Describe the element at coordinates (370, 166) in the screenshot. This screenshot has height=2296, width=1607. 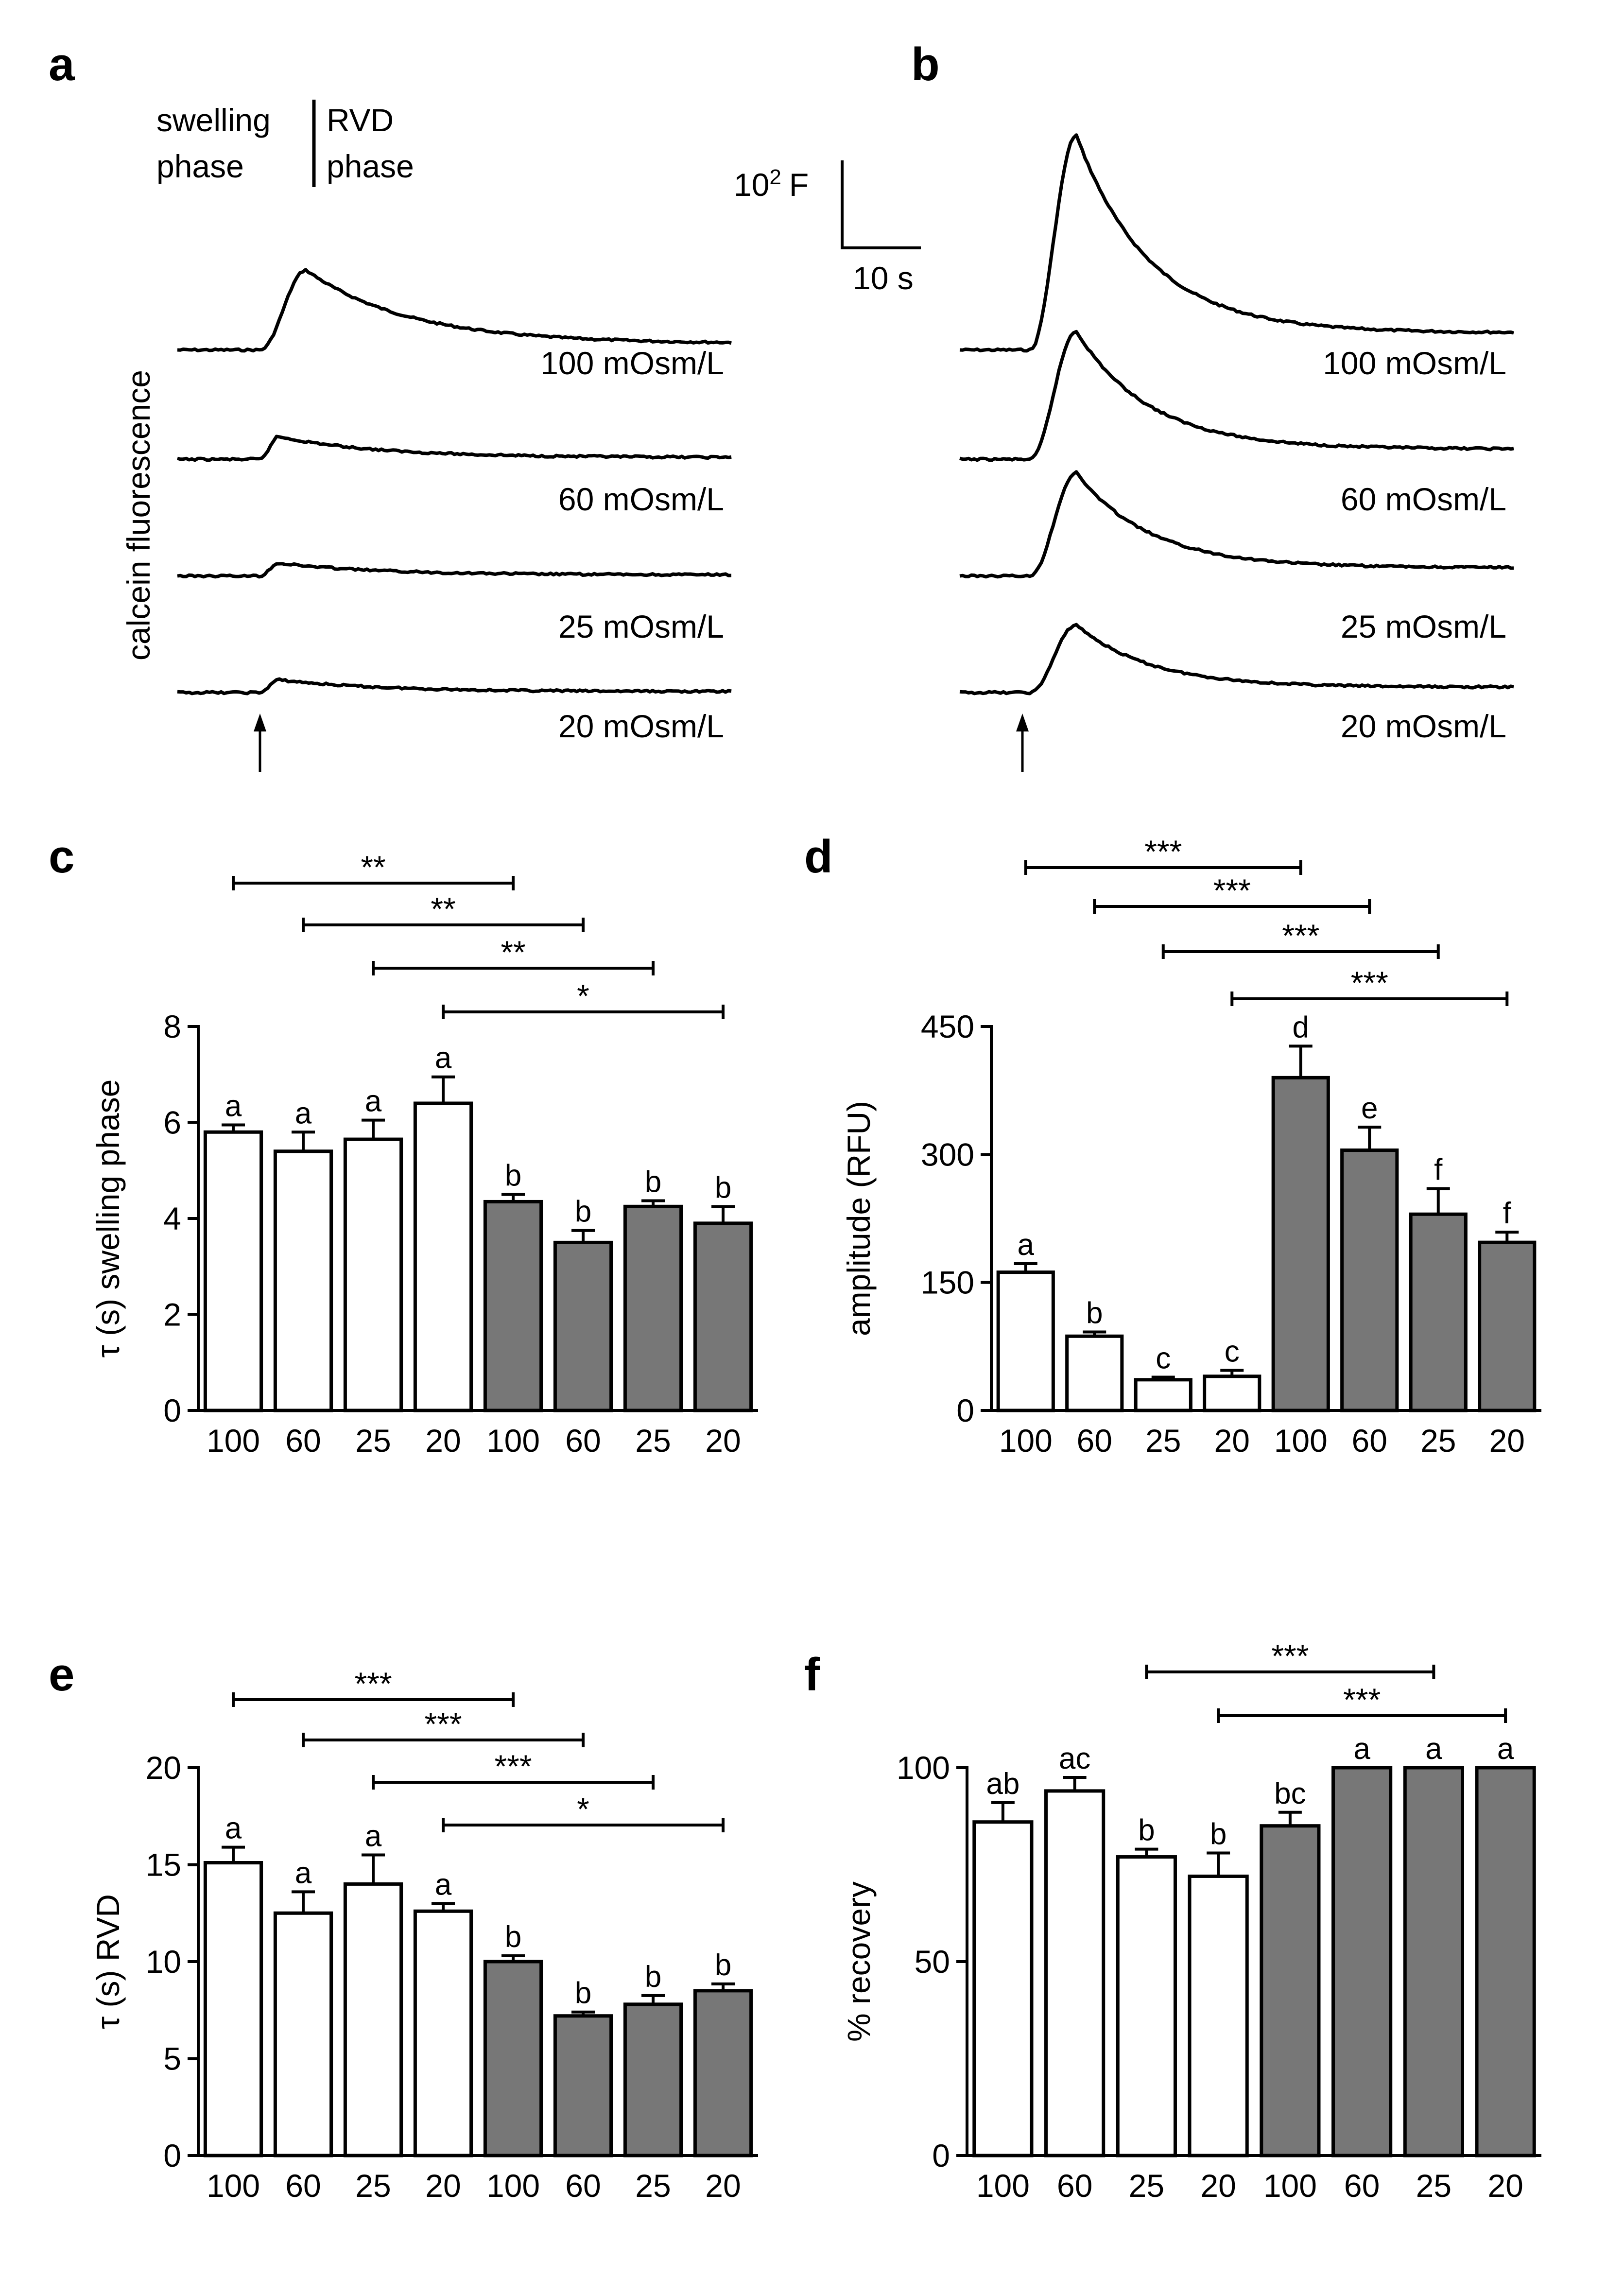
I see `rvd-phase-label-2: phase` at that location.